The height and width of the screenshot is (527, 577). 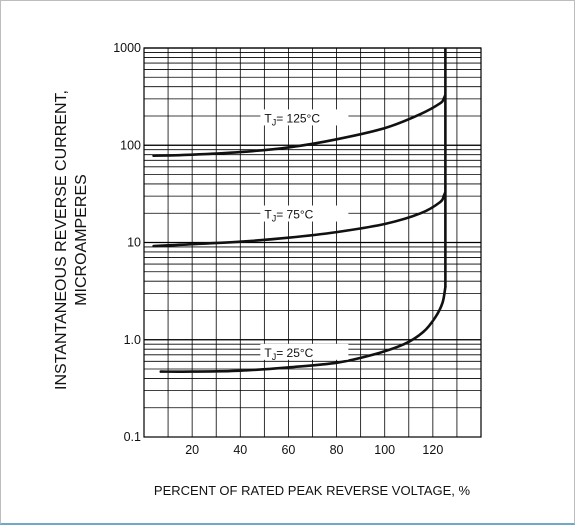 What do you see at coordinates (292, 119) in the screenshot?
I see `curve-label-series-1: TJ= 125°C` at bounding box center [292, 119].